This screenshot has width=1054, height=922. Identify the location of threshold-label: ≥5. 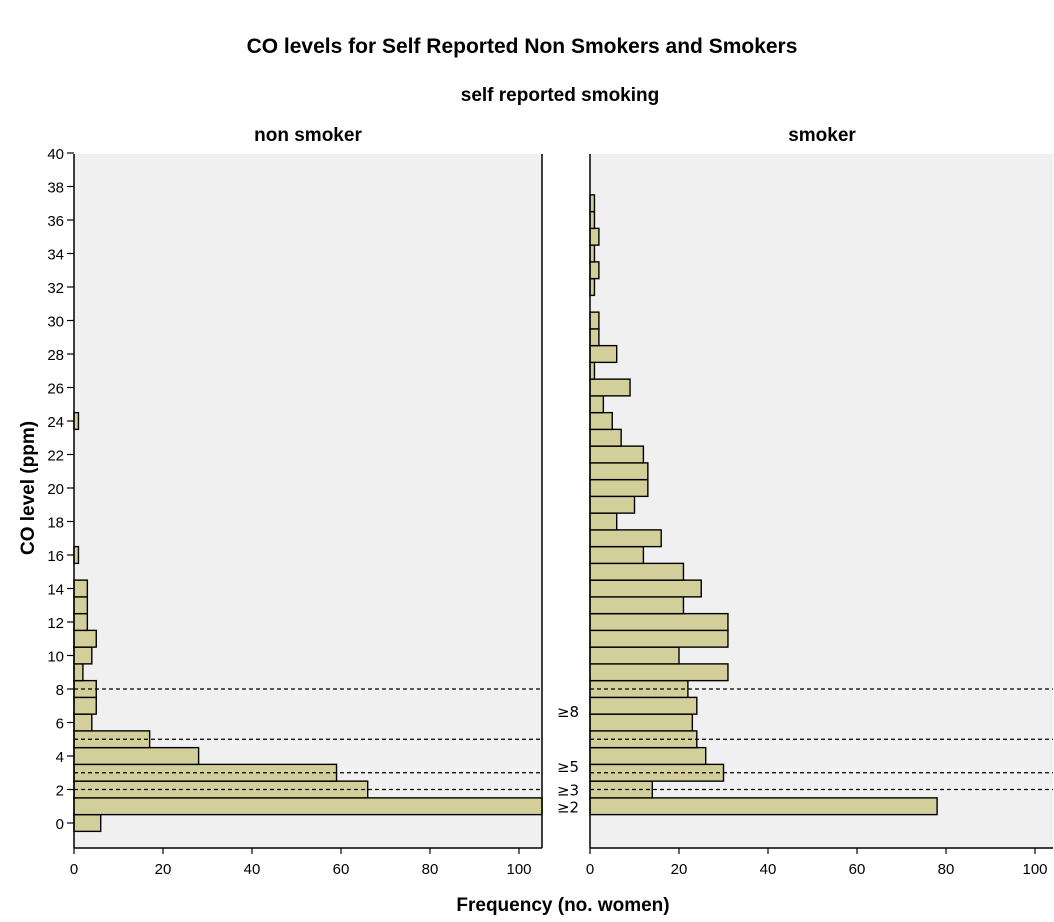
(568, 767).